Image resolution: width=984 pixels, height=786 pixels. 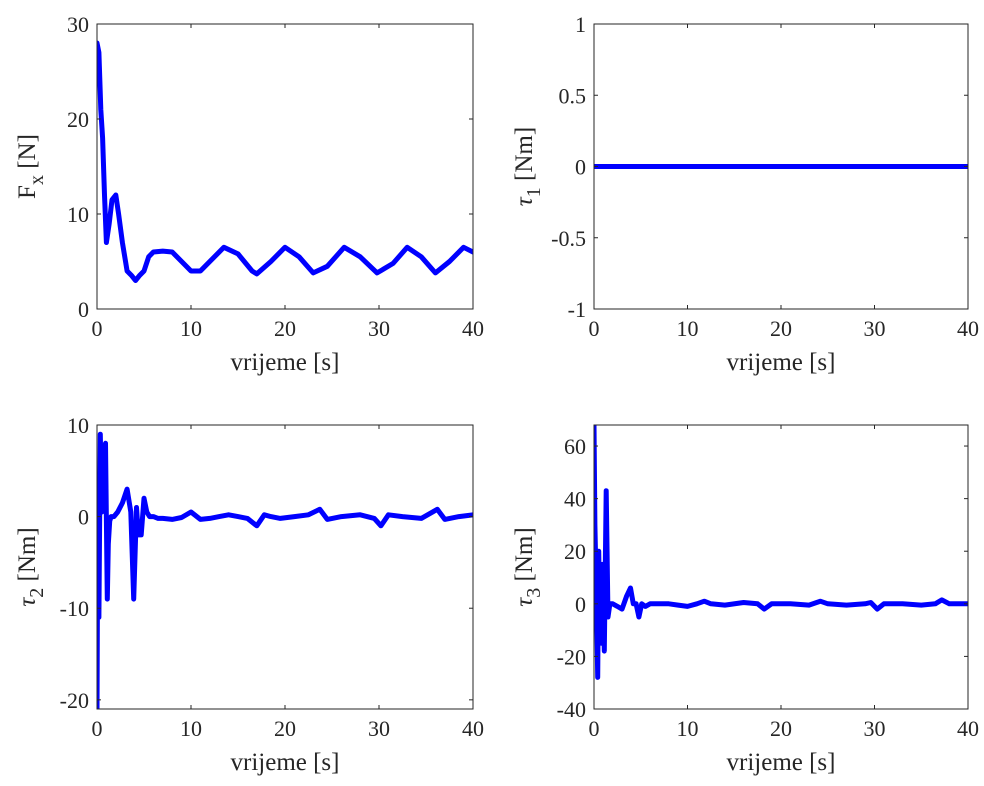 I want to click on series-line-fx, so click(x=285, y=161).